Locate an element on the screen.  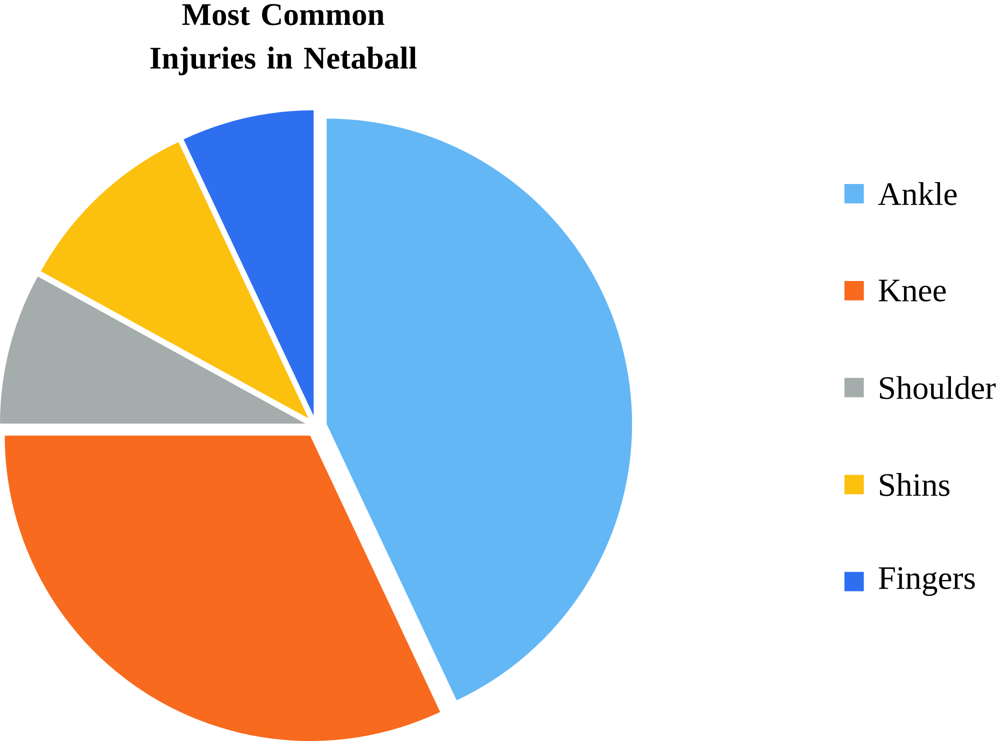
legend-label: Shoulder is located at coordinates (938, 388).